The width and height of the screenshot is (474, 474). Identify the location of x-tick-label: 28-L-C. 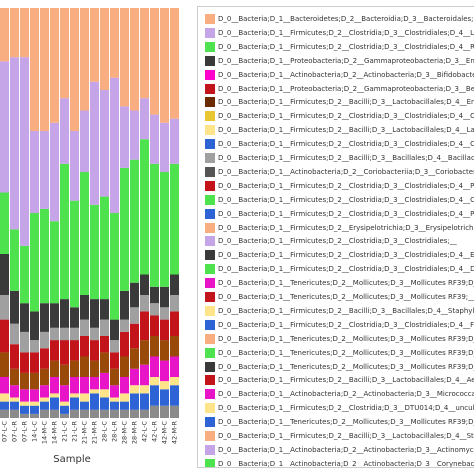
(105, 431).